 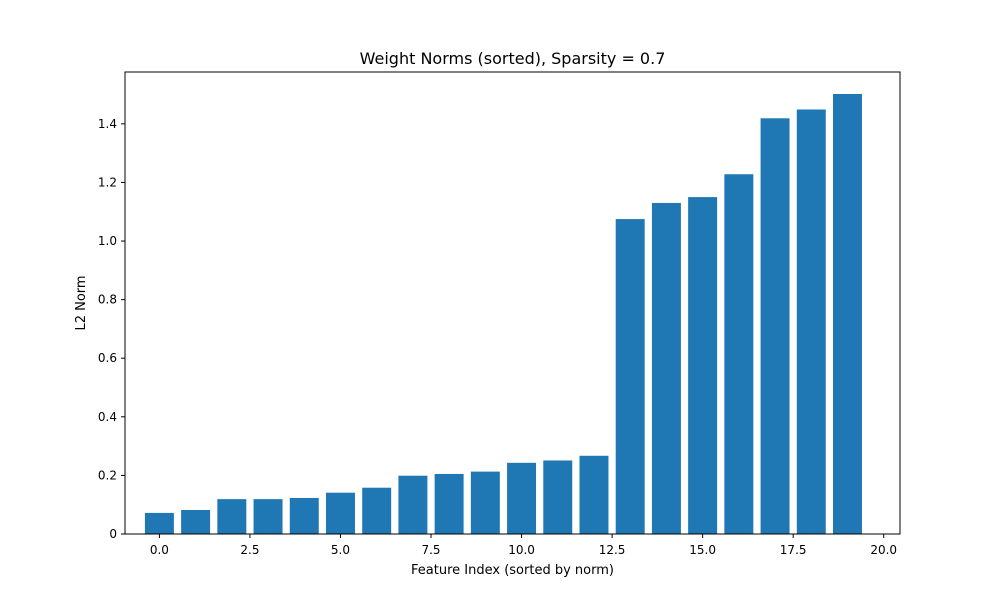 I want to click on y-axis-label: L2 Norm, so click(x=81, y=302).